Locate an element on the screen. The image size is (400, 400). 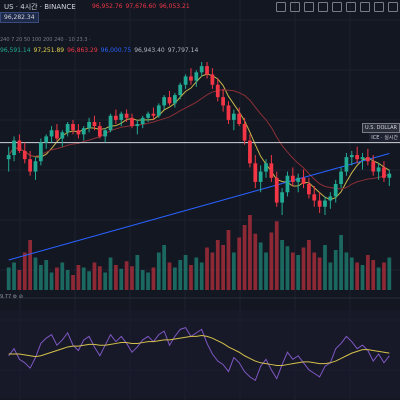
ma-value-0: 96,591.14 is located at coordinates (15, 50).